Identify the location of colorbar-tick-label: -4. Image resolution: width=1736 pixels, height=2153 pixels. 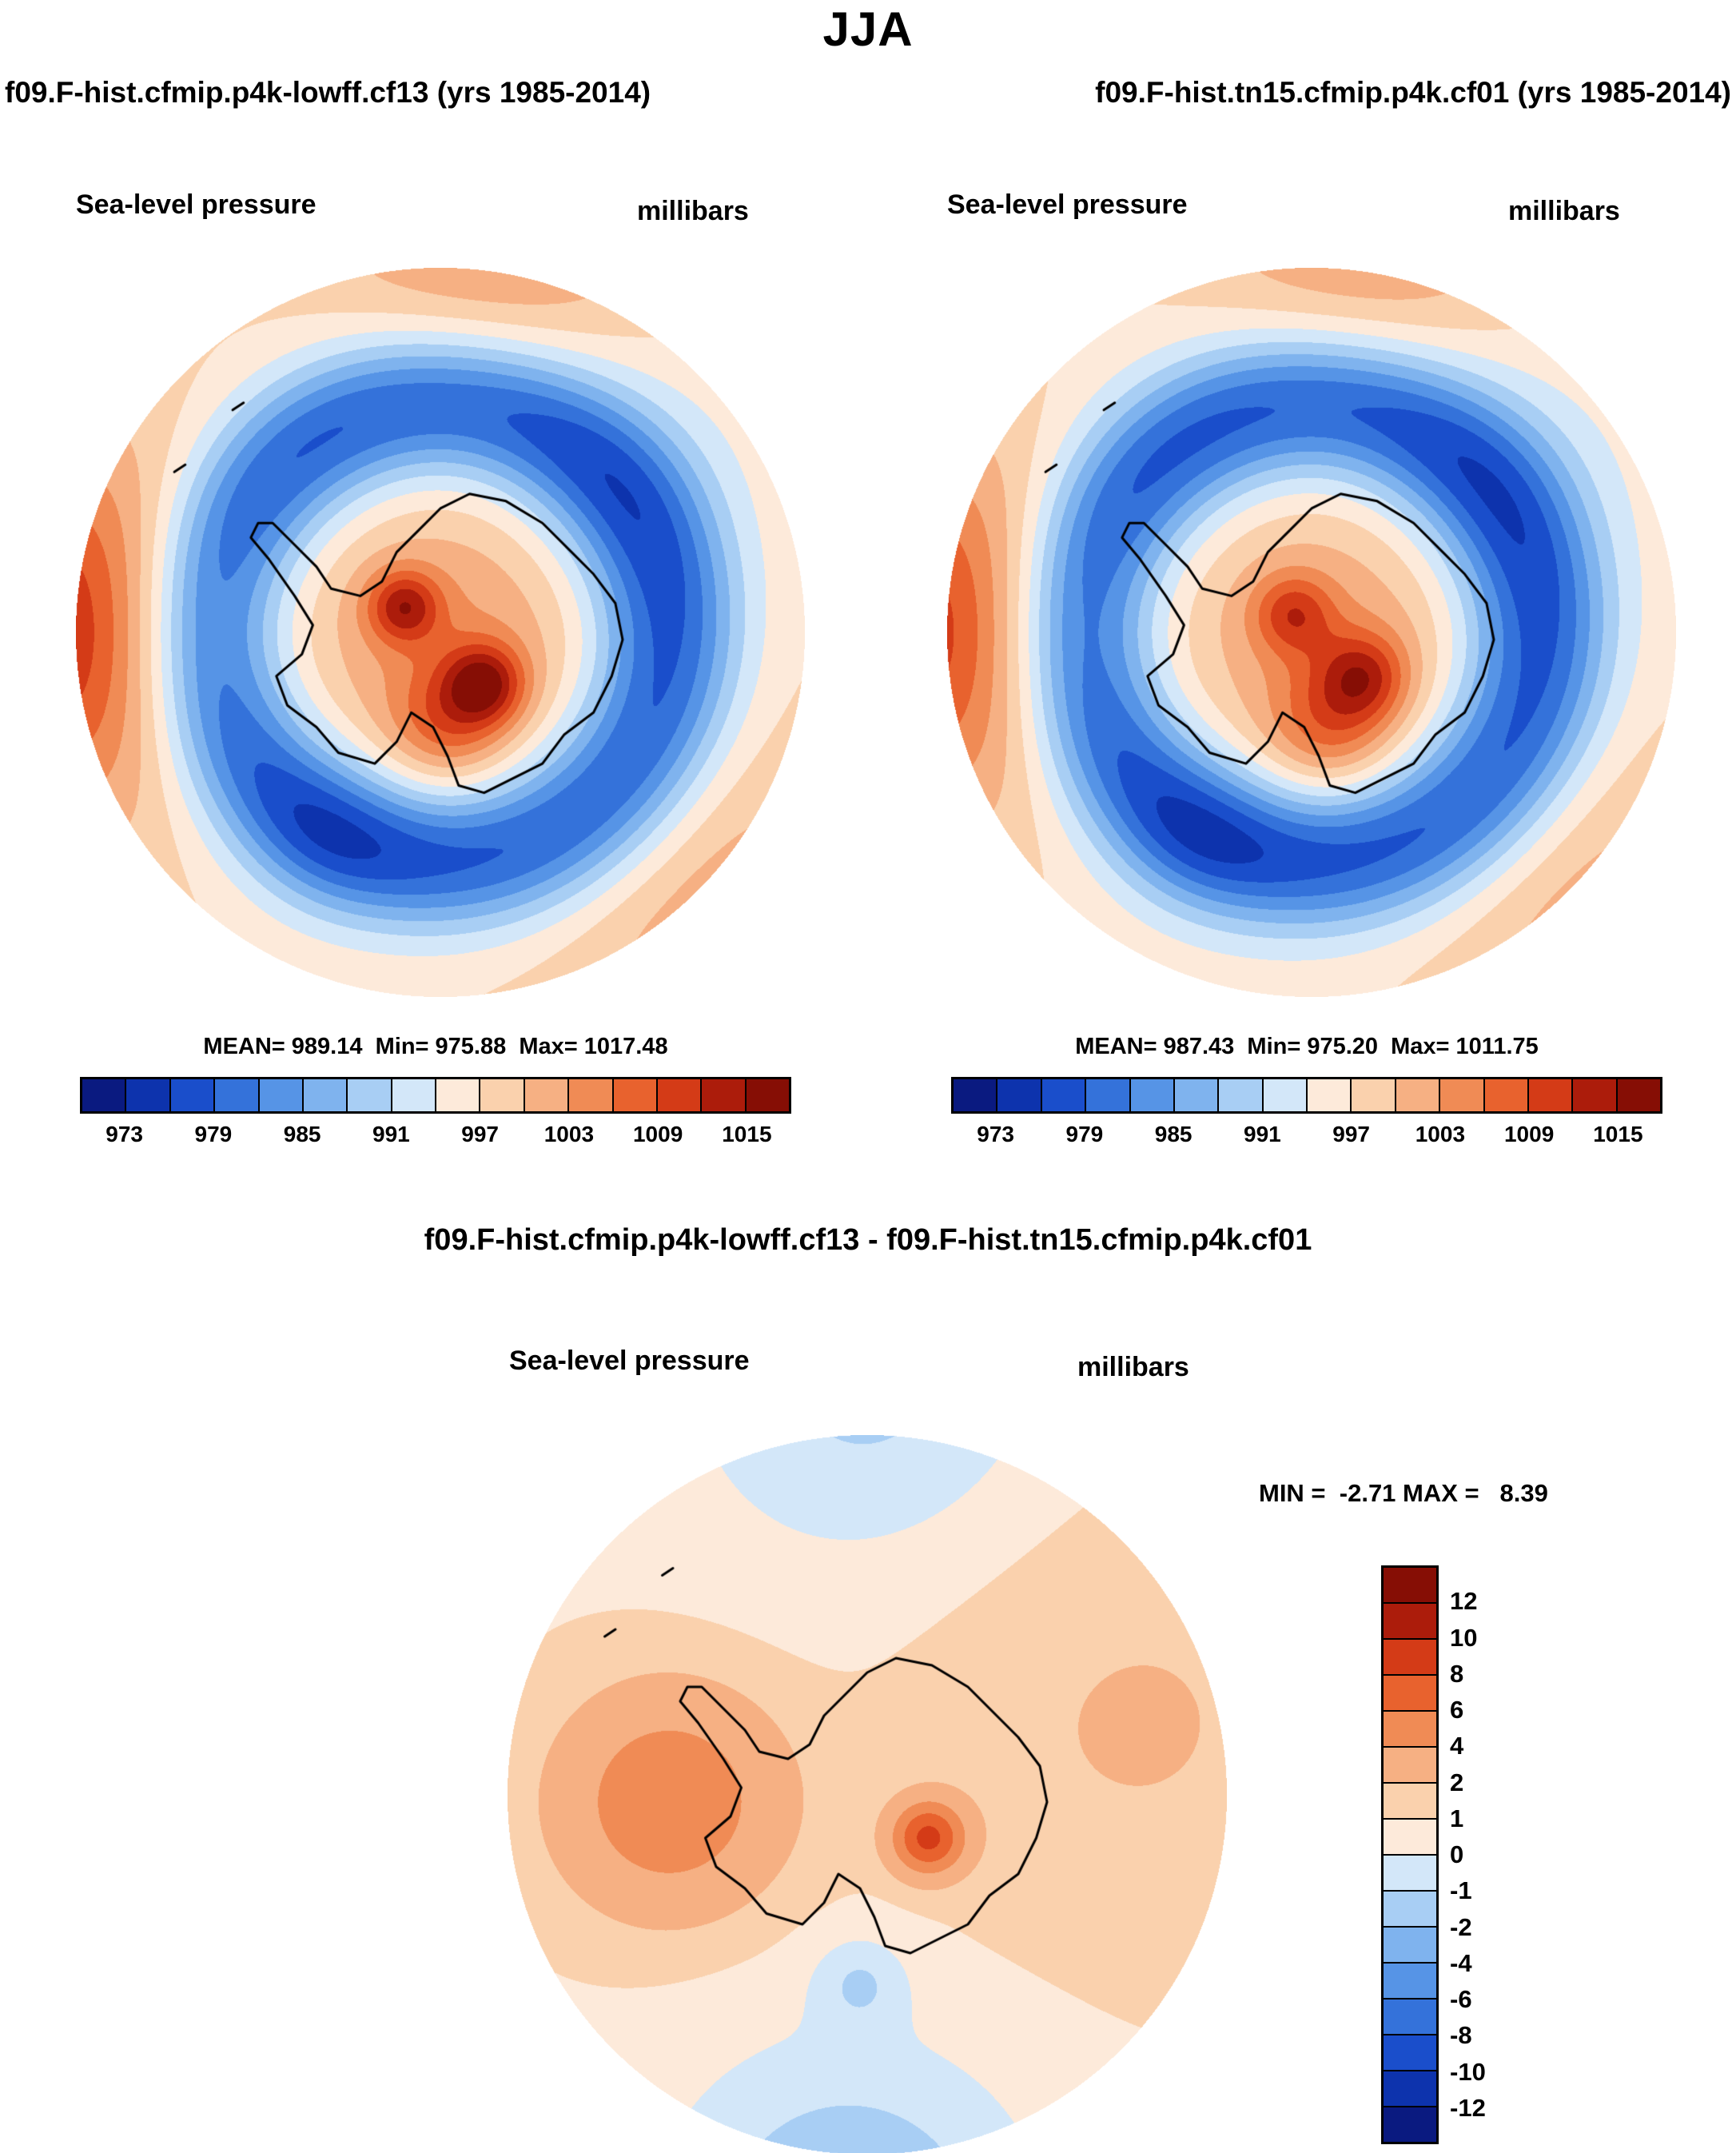
(1461, 1962).